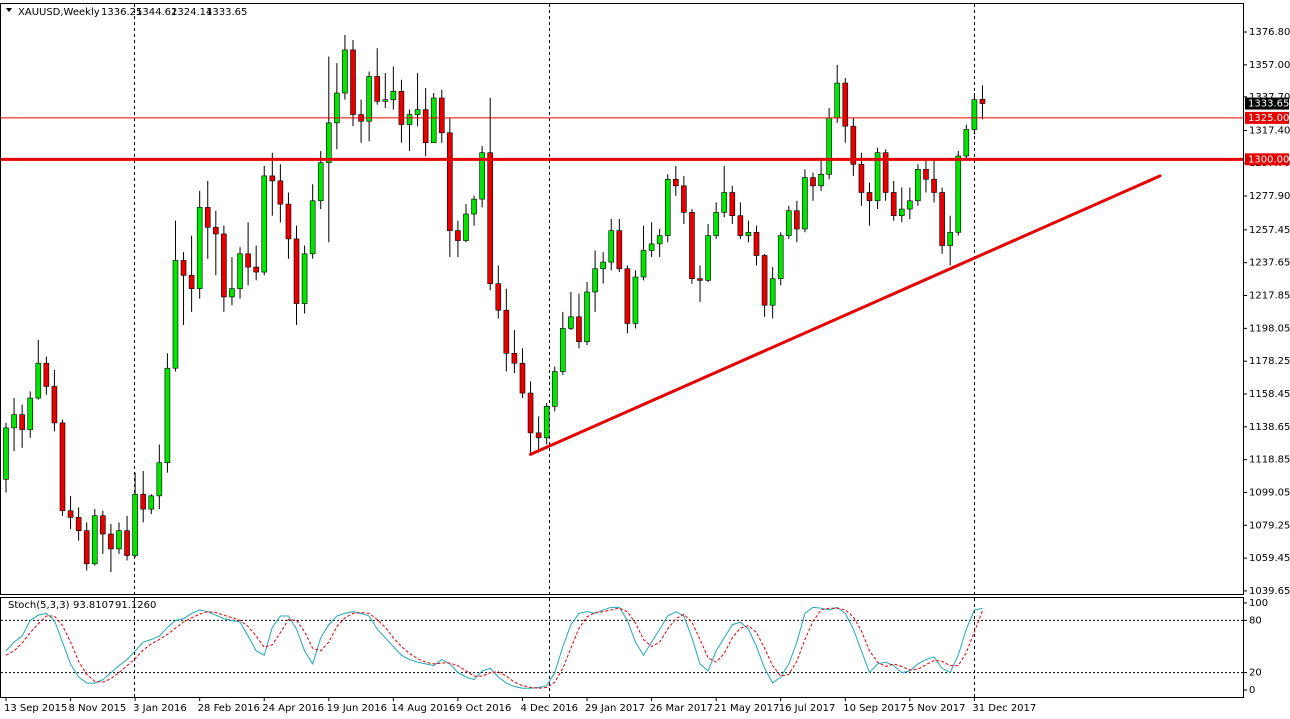 This screenshot has height=719, width=1290. I want to click on y-tick-label: 1079.25, so click(1269, 525).